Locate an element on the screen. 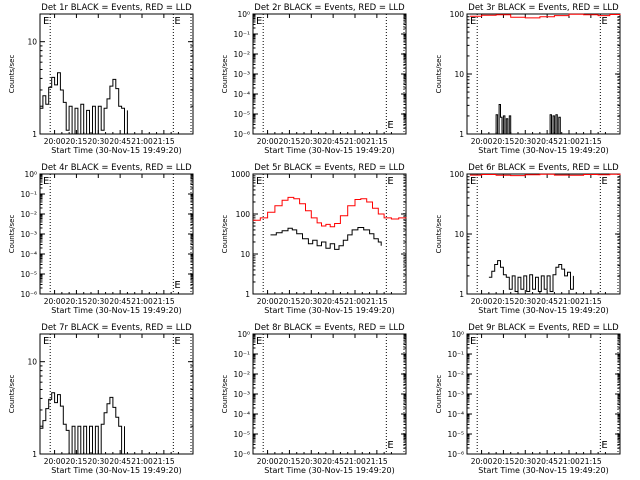  chart-title: Det 4r BLACK = Events, RED = LLD is located at coordinates (116, 168).